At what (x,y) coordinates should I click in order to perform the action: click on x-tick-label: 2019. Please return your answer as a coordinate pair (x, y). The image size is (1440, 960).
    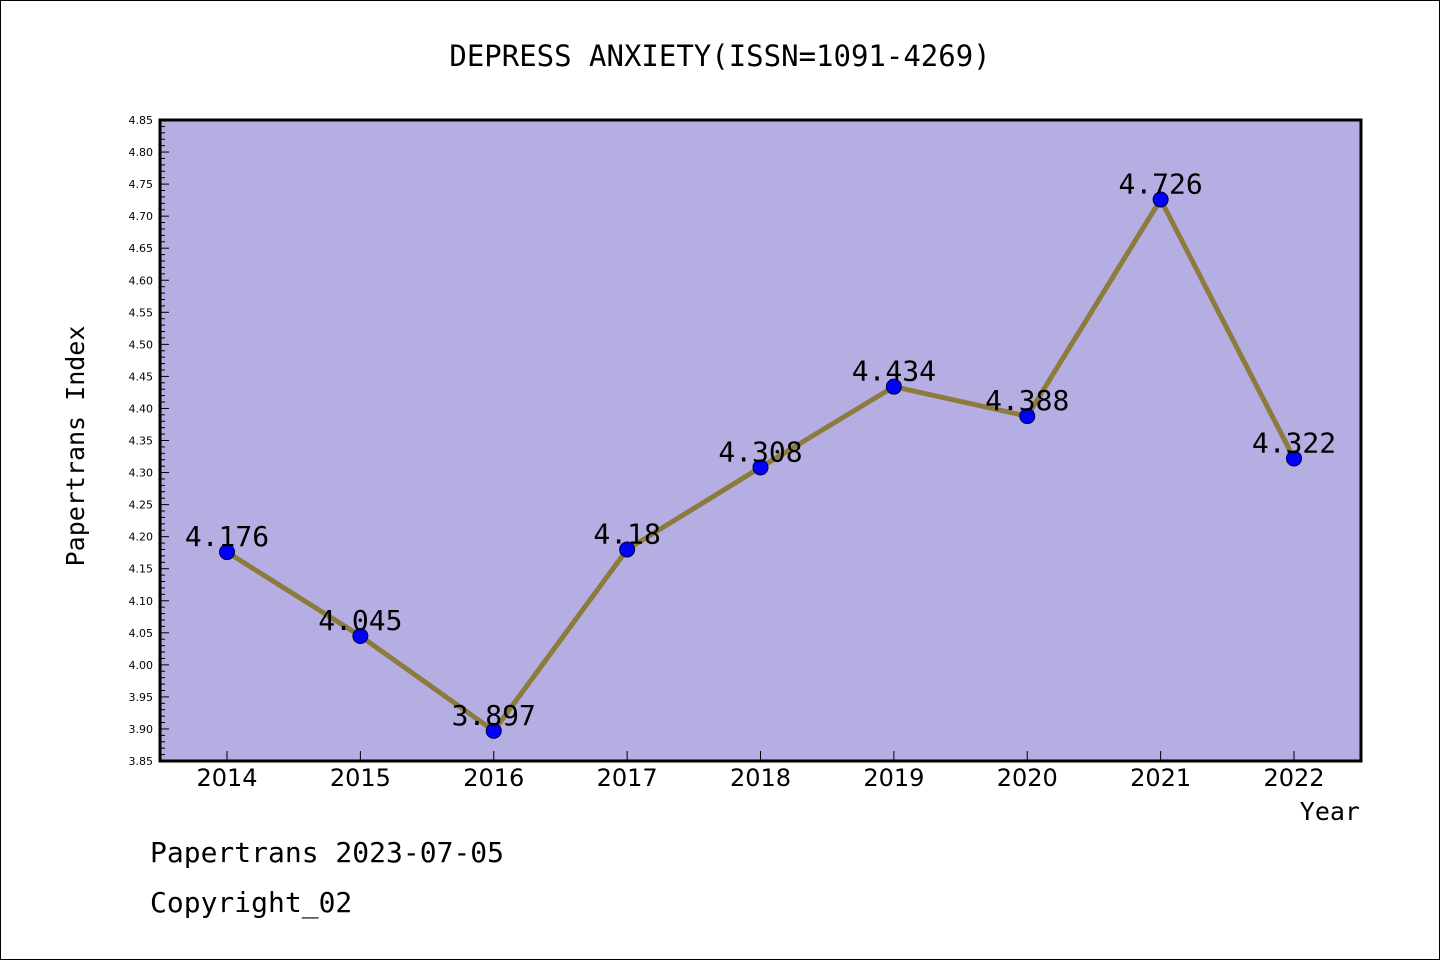
    Looking at the image, I should click on (893, 778).